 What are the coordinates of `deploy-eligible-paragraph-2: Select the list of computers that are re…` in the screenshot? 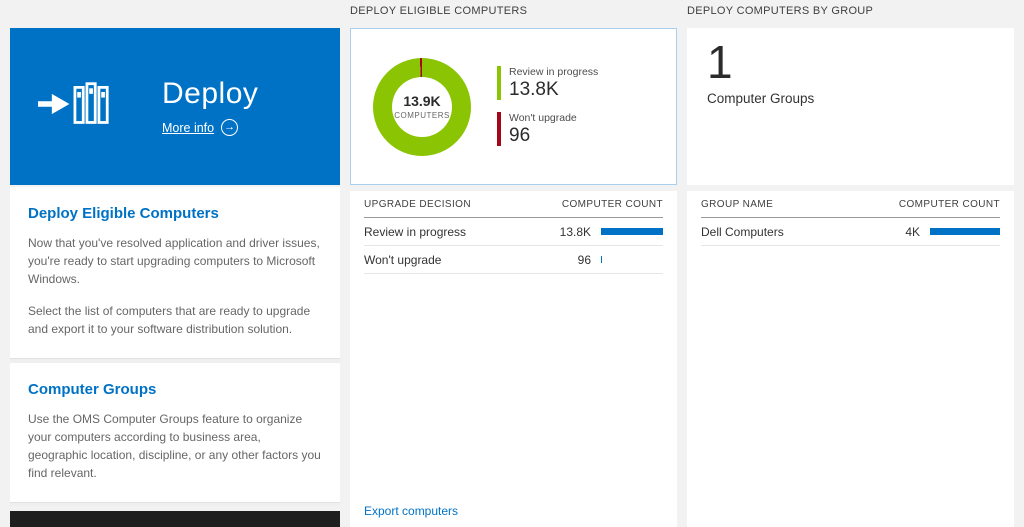 It's located at (169, 320).